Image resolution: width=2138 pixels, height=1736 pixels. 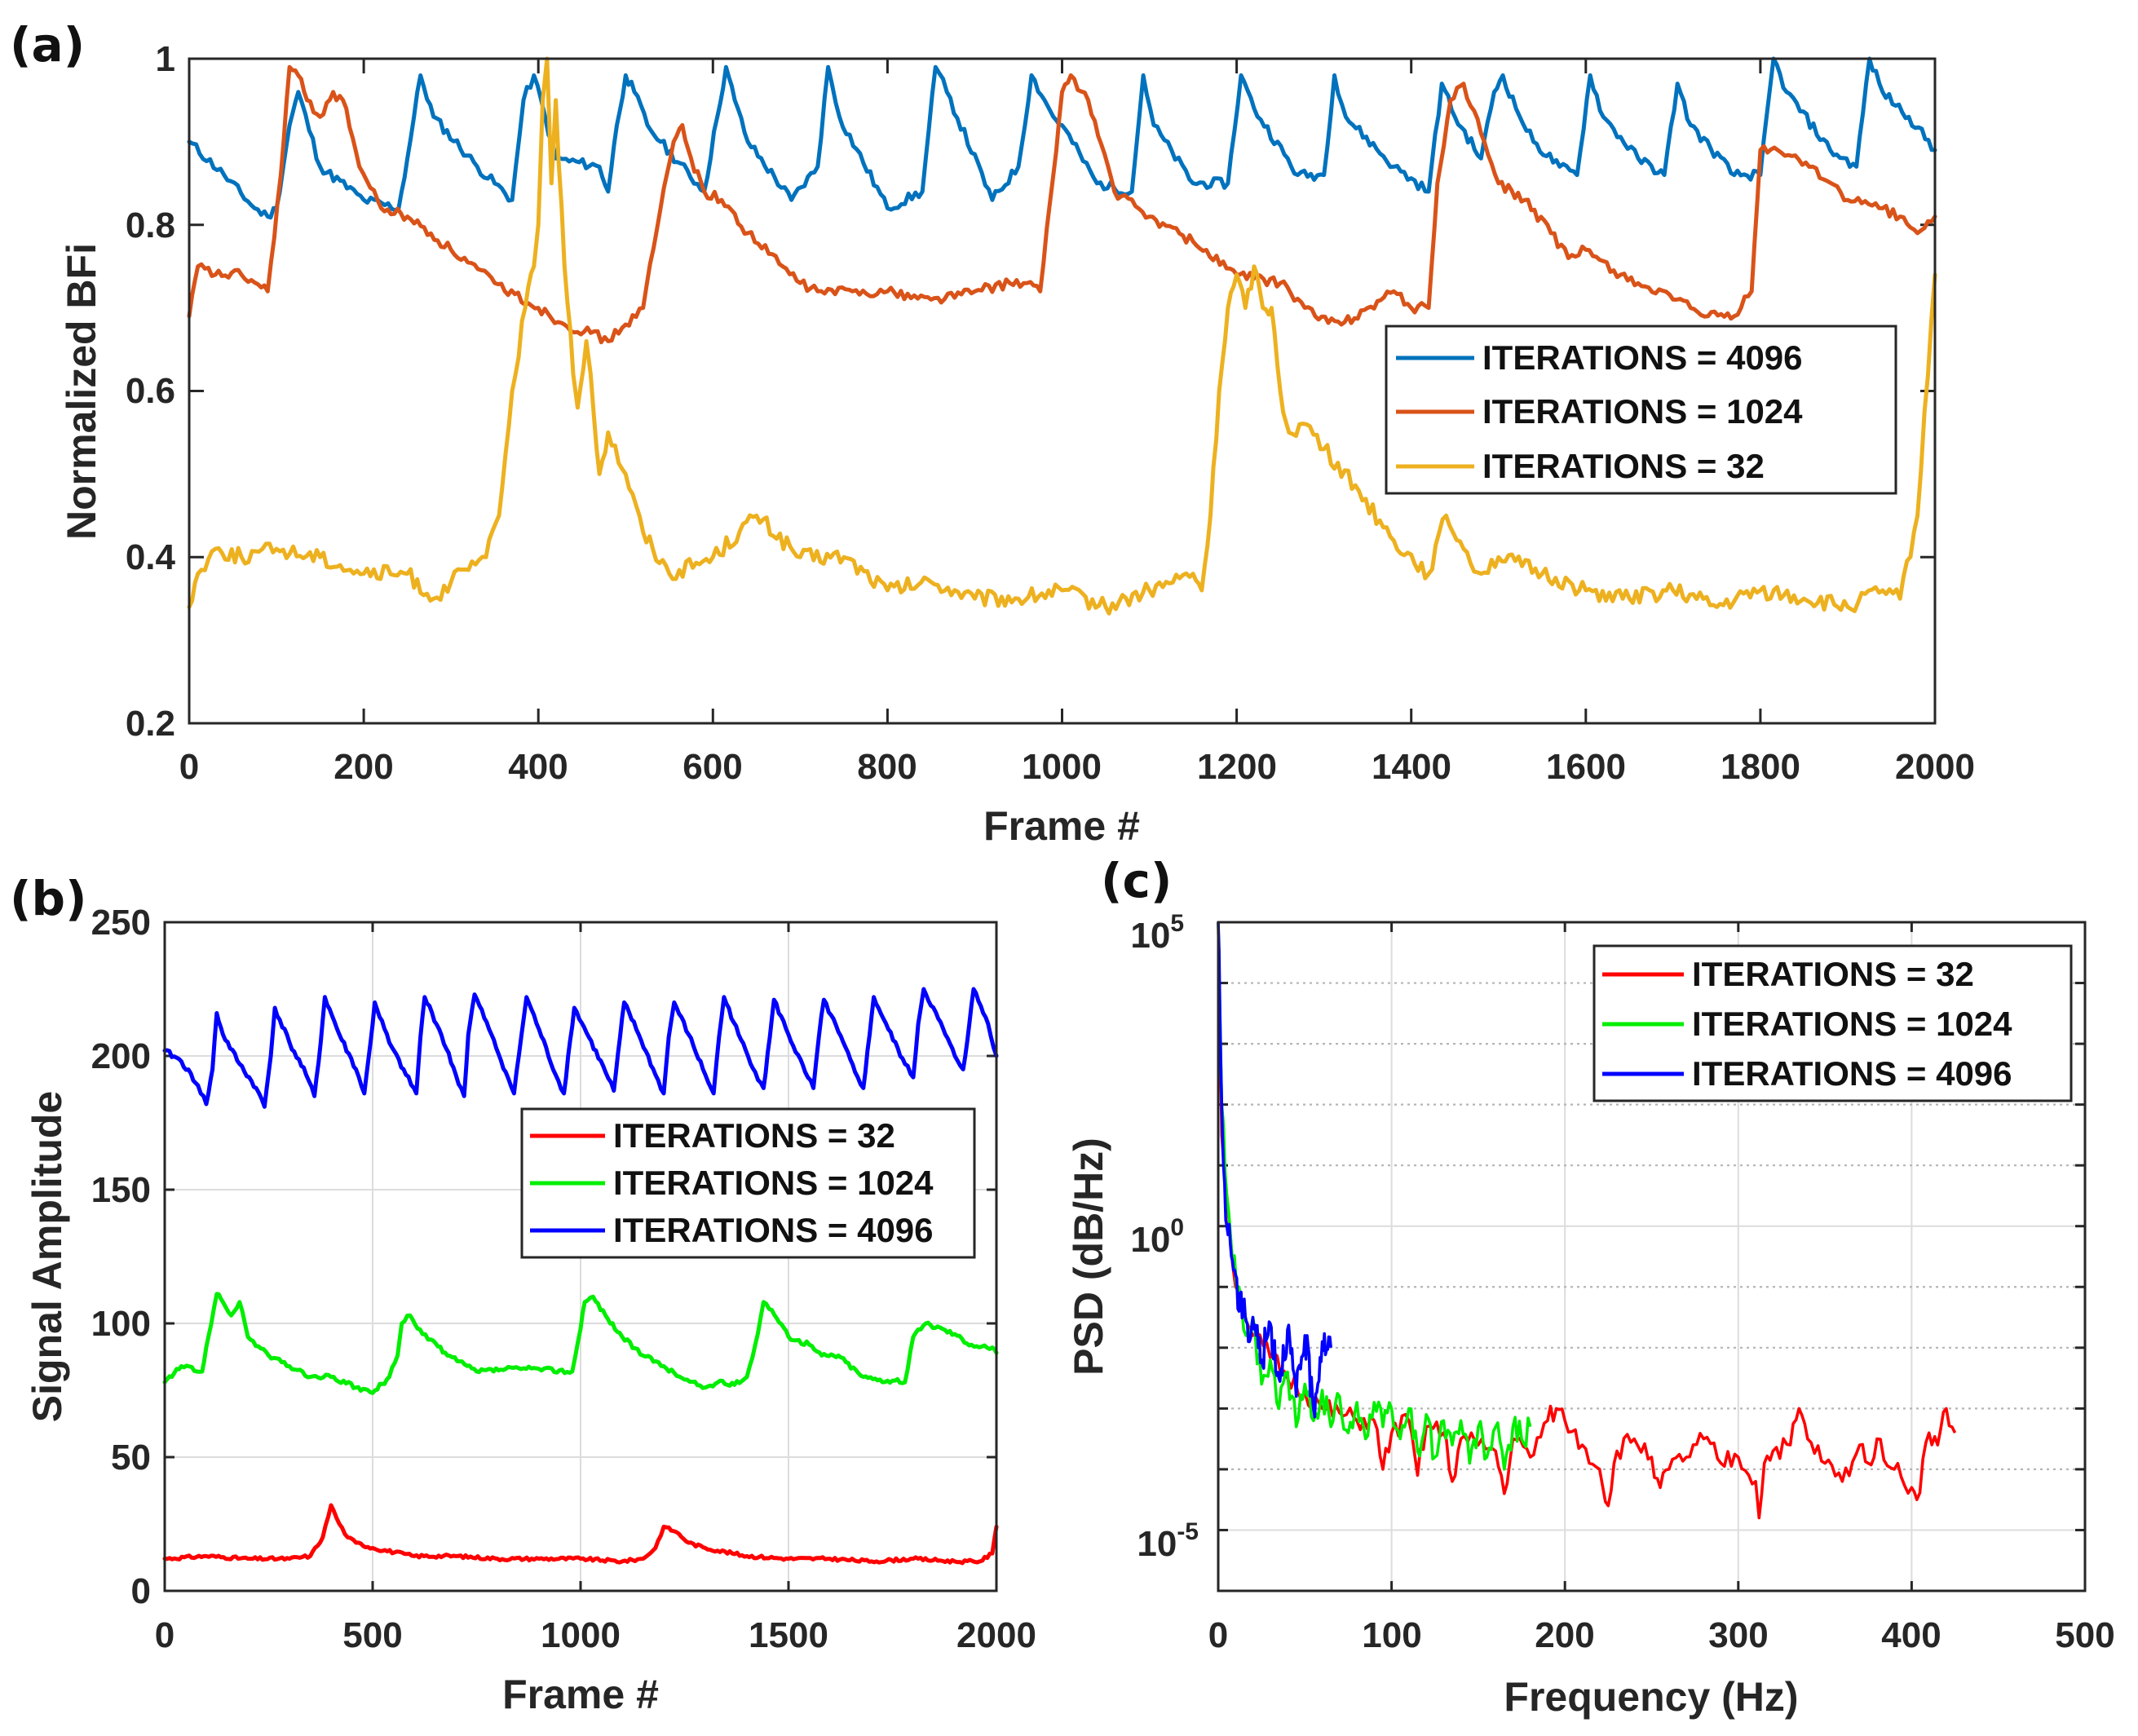 What do you see at coordinates (1088, 1256) in the screenshot?
I see `panel-c-y-axis-label: PSD (dB/Hz)` at bounding box center [1088, 1256].